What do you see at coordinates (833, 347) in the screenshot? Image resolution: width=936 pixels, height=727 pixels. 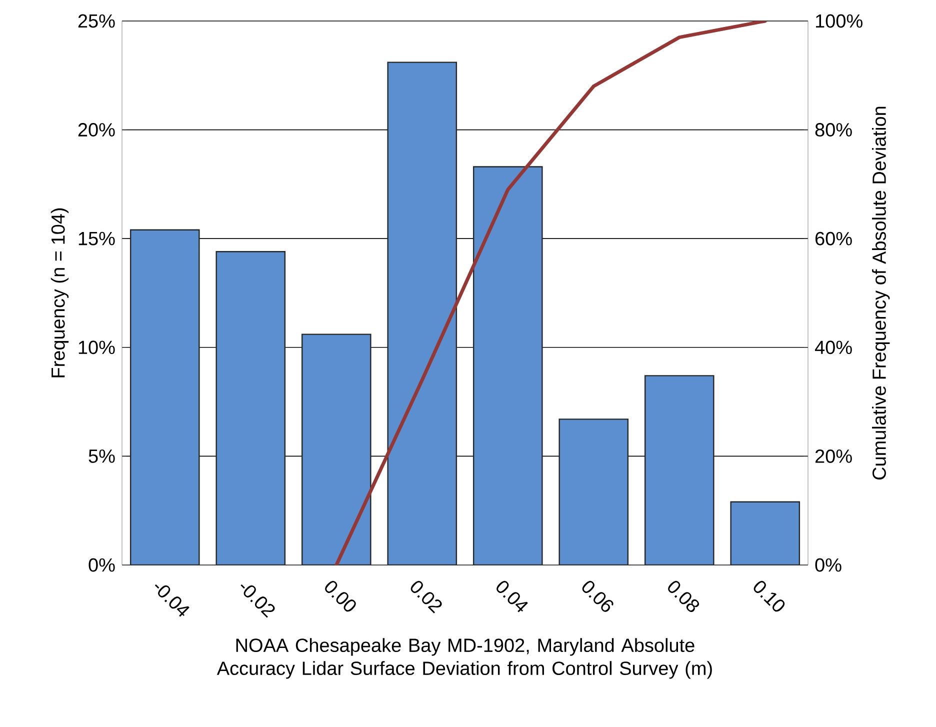 I see `y2-tick-label: 40%` at bounding box center [833, 347].